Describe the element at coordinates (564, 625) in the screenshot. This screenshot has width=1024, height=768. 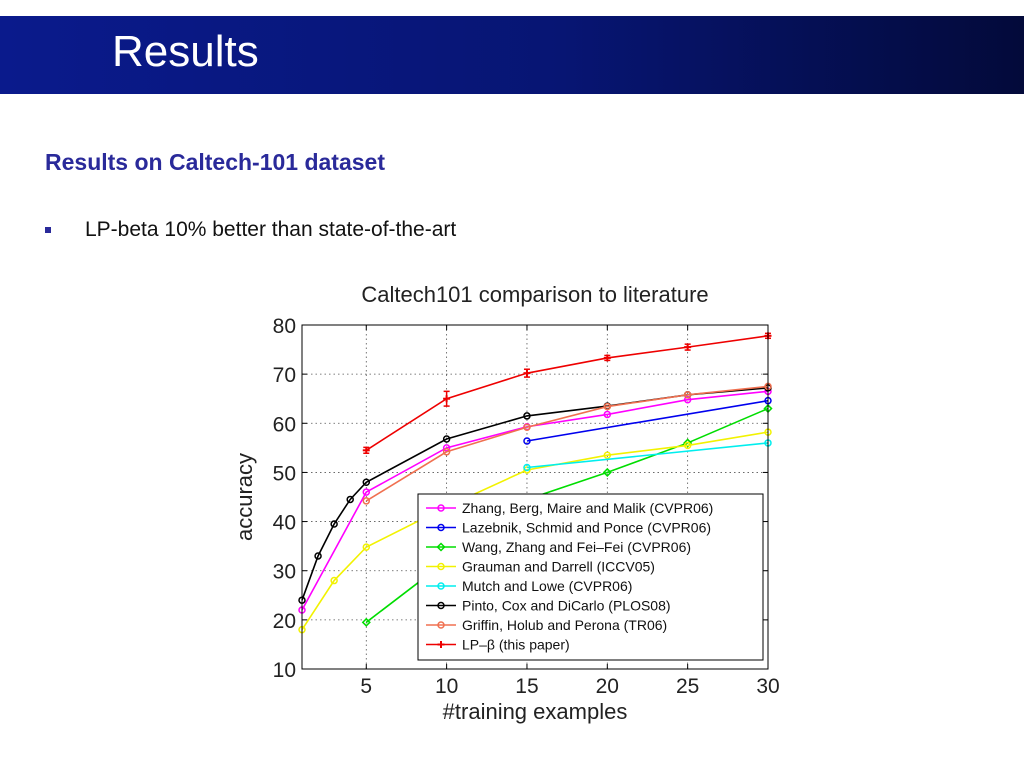
I see `legend-label: Griffin, Holub and Perona (TR06)` at that location.